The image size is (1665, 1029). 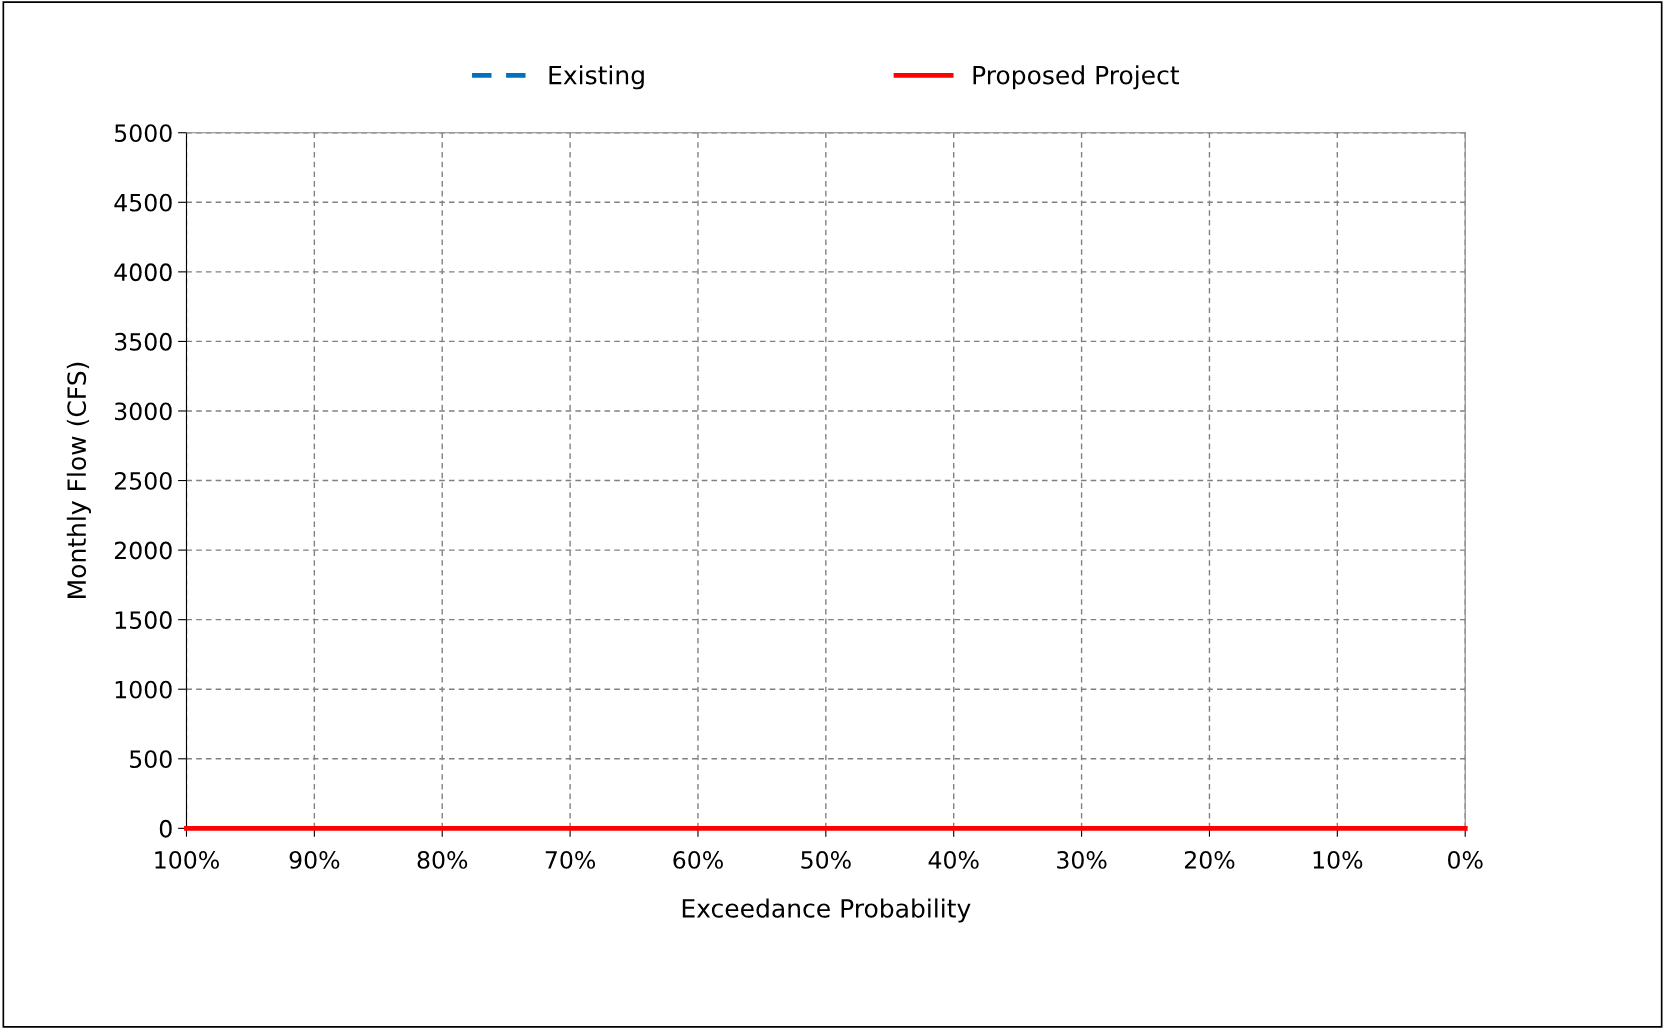 I want to click on x-tick-label: 20%, so click(x=1209, y=859).